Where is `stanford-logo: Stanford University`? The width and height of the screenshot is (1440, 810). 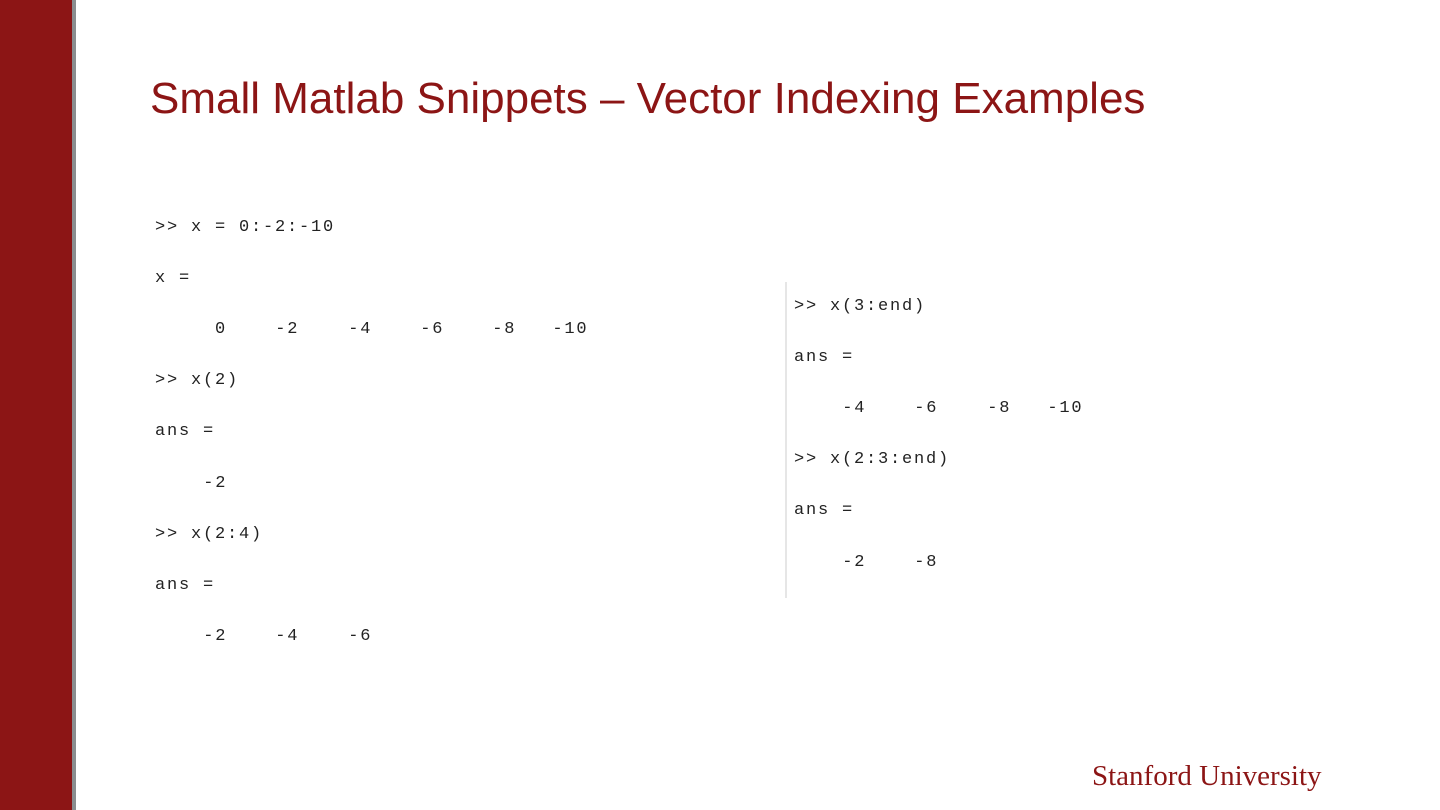
stanford-logo: Stanford University is located at coordinates (1207, 776).